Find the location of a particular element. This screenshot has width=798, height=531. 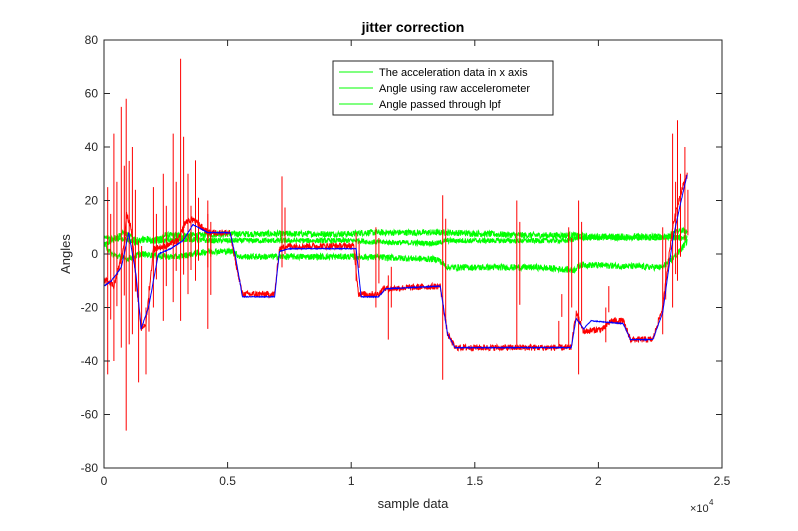

chart-title: jitter correction is located at coordinates (413, 27).